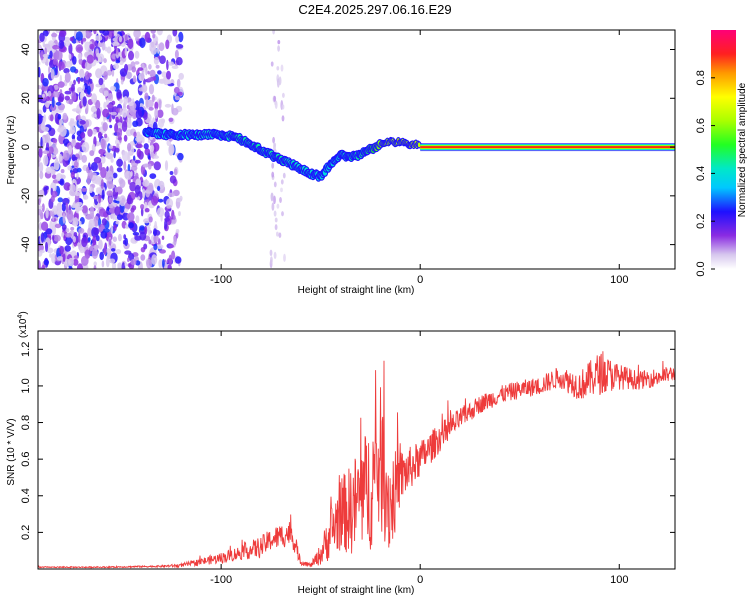 The height and width of the screenshot is (600, 750). I want to click on snr-ytick-label: 1.0, so click(26, 385).